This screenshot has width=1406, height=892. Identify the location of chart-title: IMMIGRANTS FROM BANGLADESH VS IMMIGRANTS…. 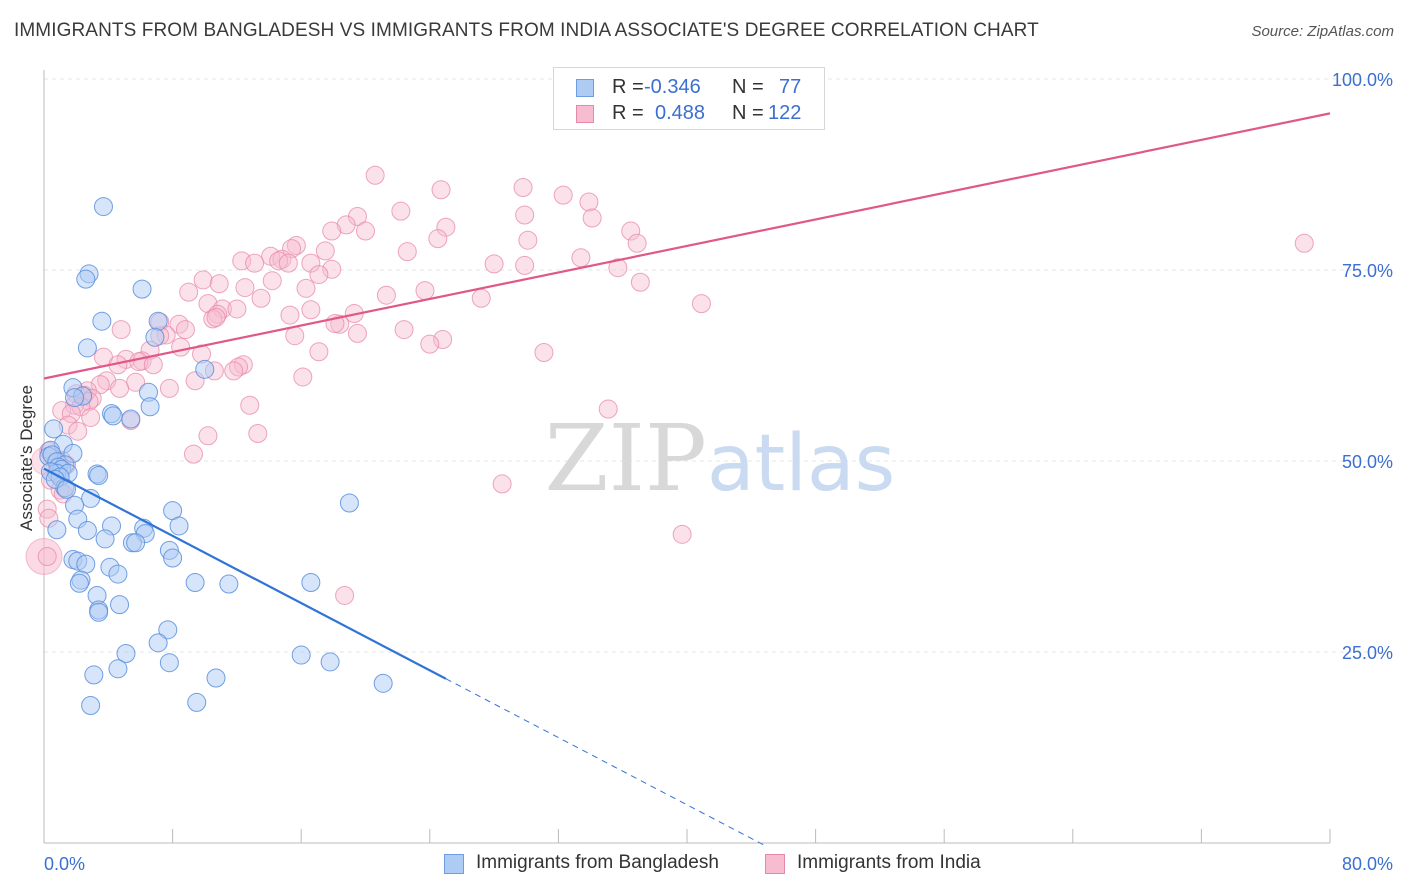
(526, 30).